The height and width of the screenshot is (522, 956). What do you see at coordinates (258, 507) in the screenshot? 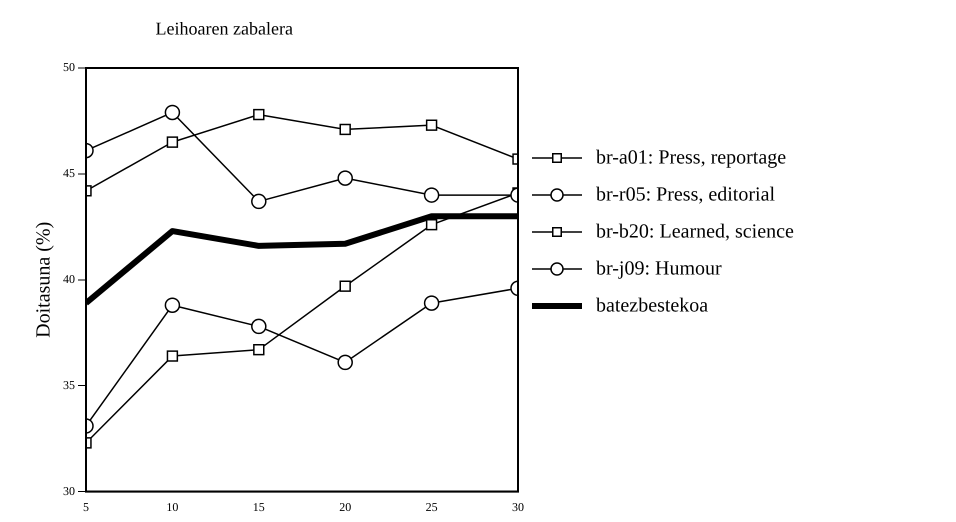
I see `x-tick-label: 15` at bounding box center [258, 507].